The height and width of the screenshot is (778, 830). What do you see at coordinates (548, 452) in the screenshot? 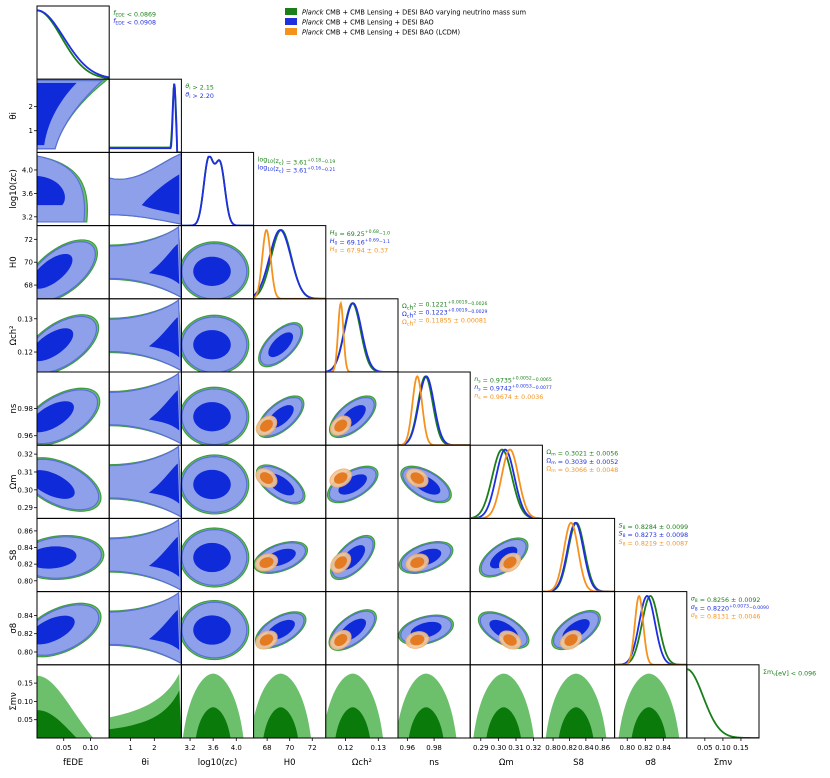
I see `constraint-part: Ω` at bounding box center [548, 452].